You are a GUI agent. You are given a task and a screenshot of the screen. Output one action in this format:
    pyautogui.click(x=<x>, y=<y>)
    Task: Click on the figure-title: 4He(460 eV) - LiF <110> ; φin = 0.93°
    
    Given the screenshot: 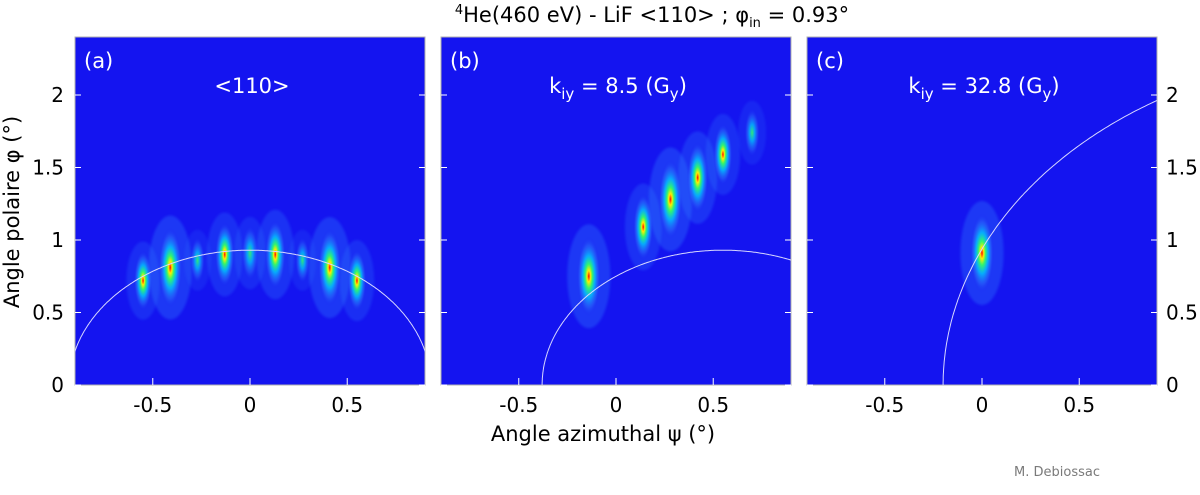 What is the action you would take?
    pyautogui.click(x=652, y=17)
    